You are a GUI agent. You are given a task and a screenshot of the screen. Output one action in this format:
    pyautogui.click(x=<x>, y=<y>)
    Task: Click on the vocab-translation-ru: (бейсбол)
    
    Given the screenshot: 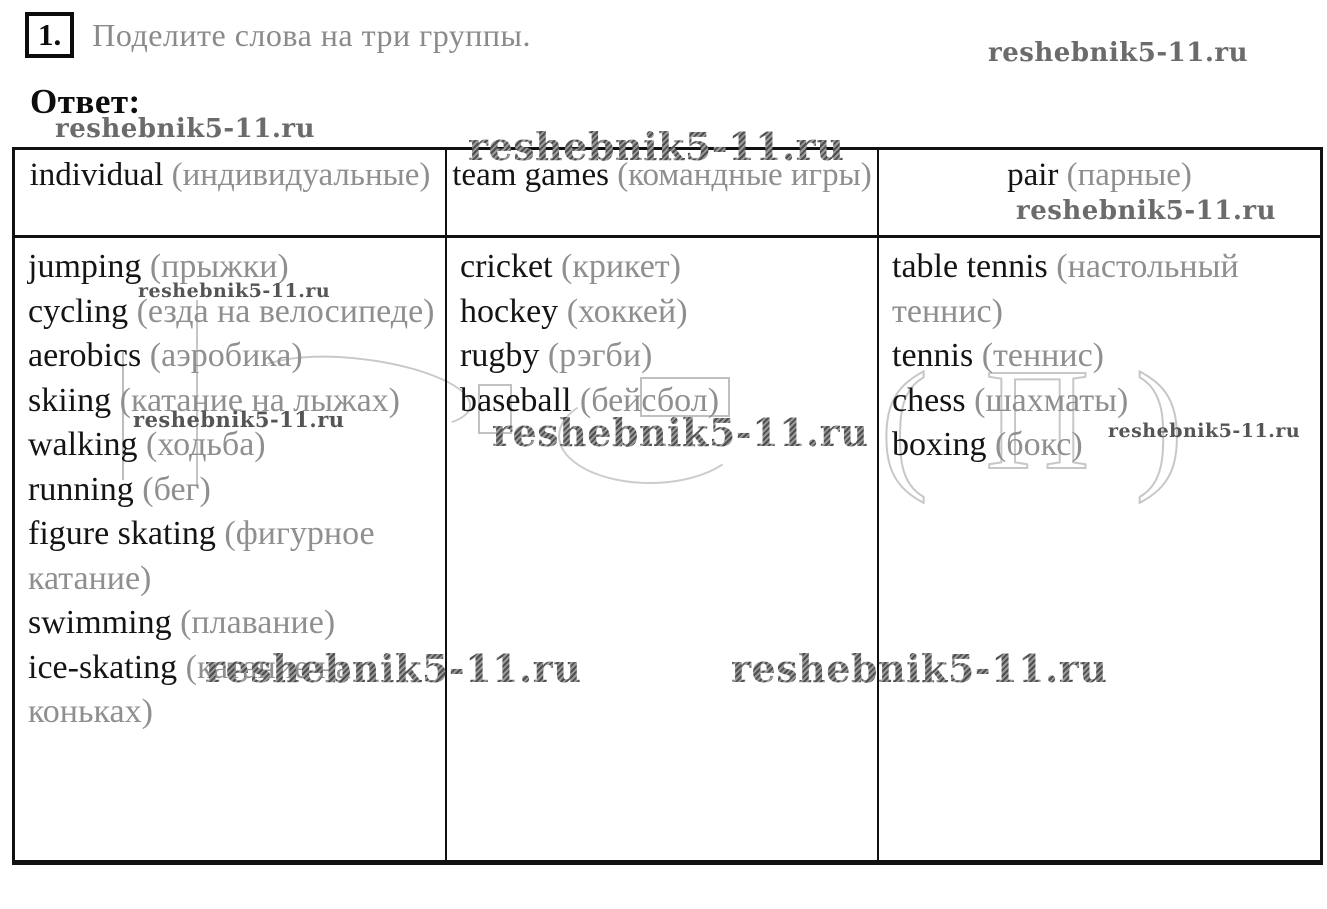 What is the action you would take?
    pyautogui.click(x=649, y=400)
    